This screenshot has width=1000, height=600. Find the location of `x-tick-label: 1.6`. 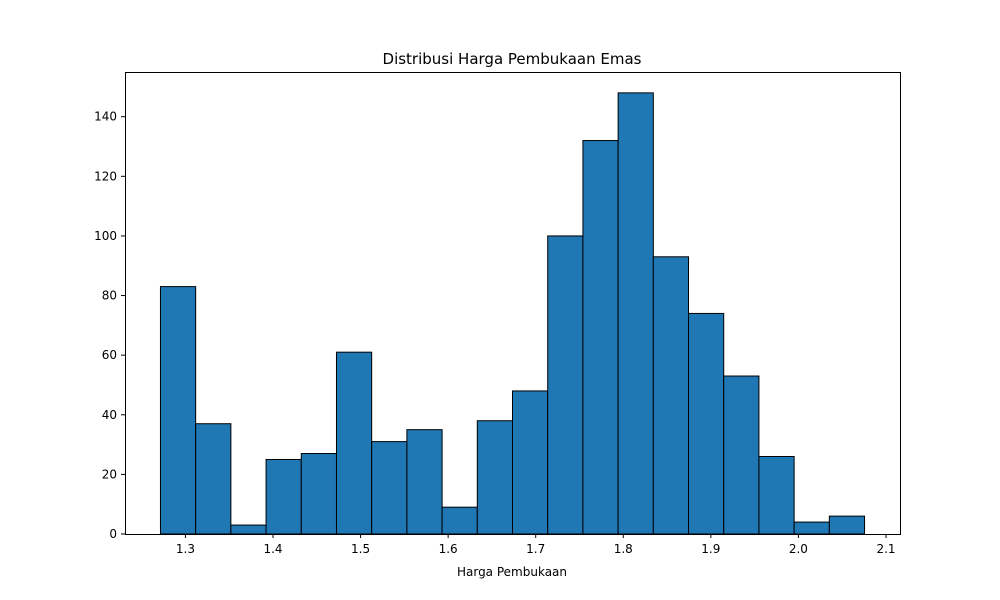

x-tick-label: 1.6 is located at coordinates (448, 549).